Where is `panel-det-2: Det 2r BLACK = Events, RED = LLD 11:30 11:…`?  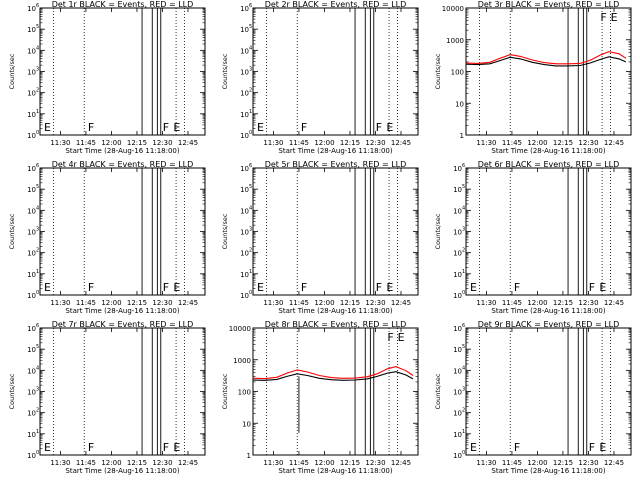
panel-det-2: Det 2r BLACK = Events, RED = LLD 11:30 11:… is located at coordinates (320, 77).